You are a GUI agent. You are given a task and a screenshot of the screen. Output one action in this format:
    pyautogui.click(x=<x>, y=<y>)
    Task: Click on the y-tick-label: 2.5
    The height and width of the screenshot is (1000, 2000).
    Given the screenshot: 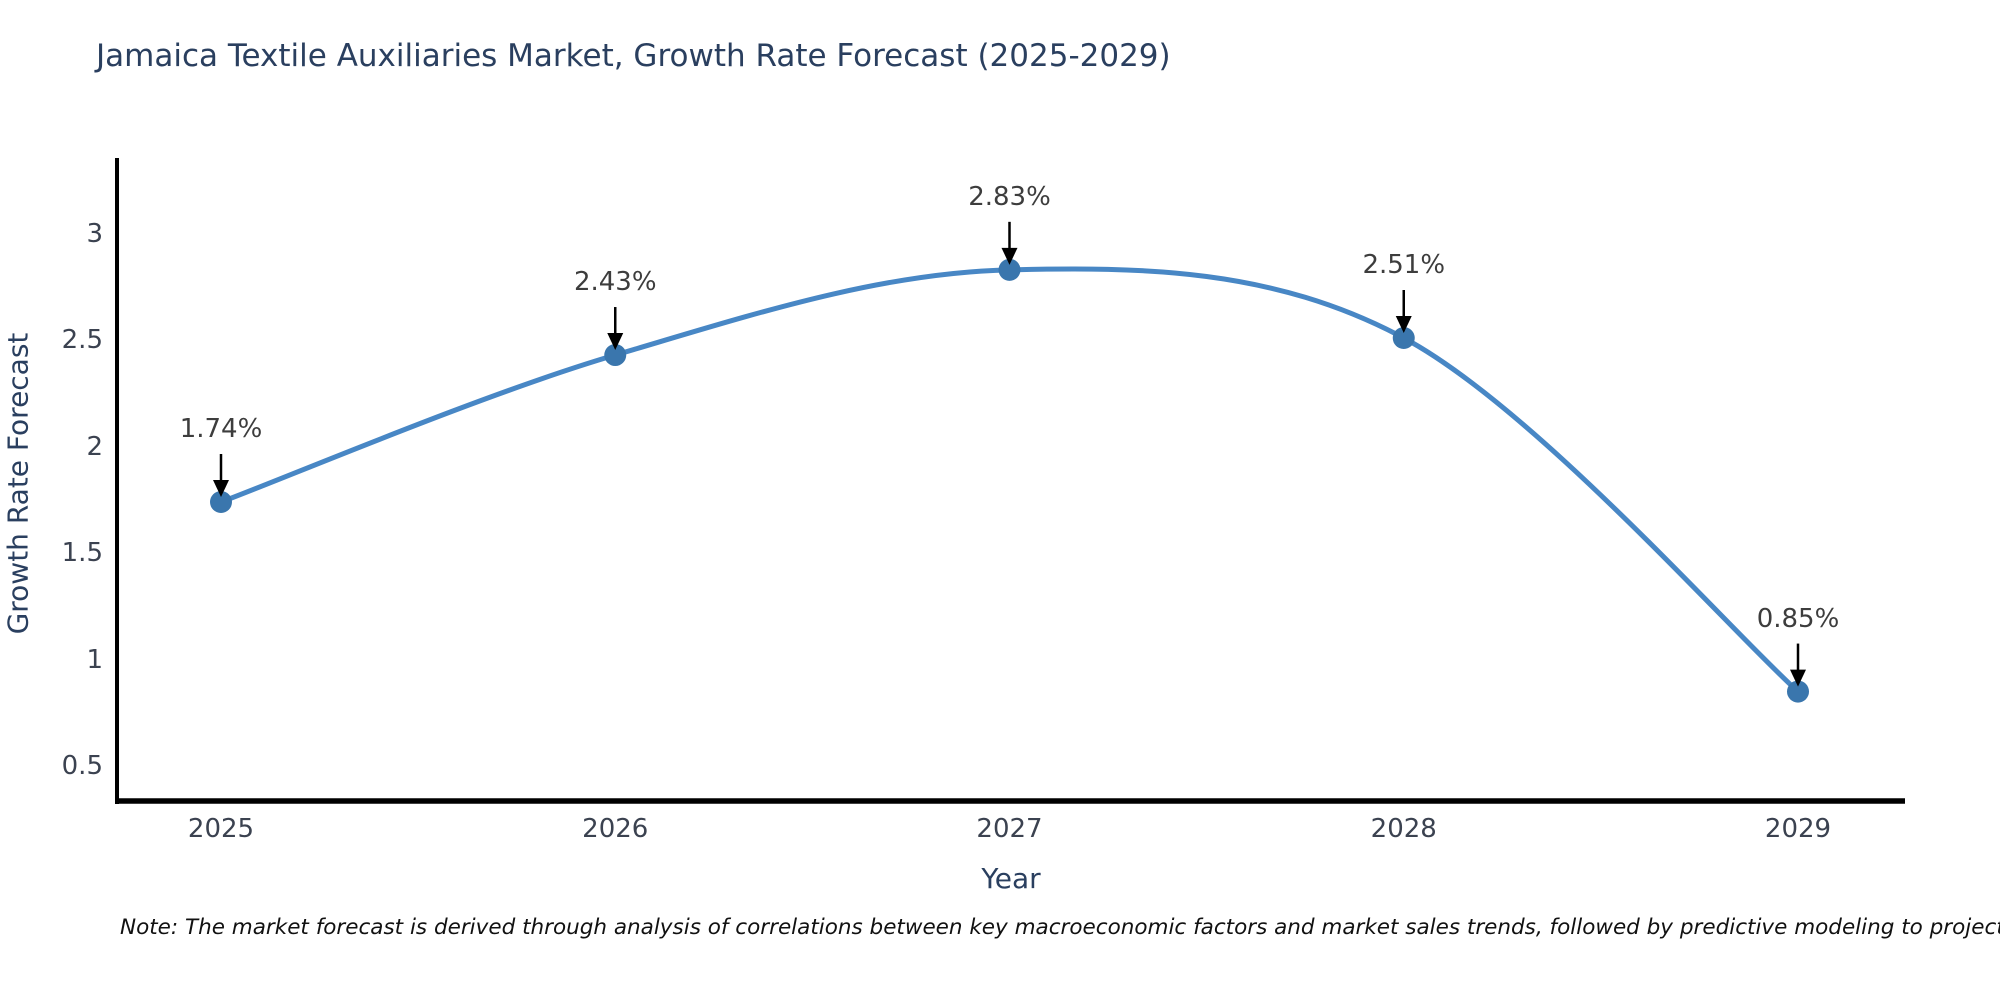 What is the action you would take?
    pyautogui.click(x=82, y=340)
    